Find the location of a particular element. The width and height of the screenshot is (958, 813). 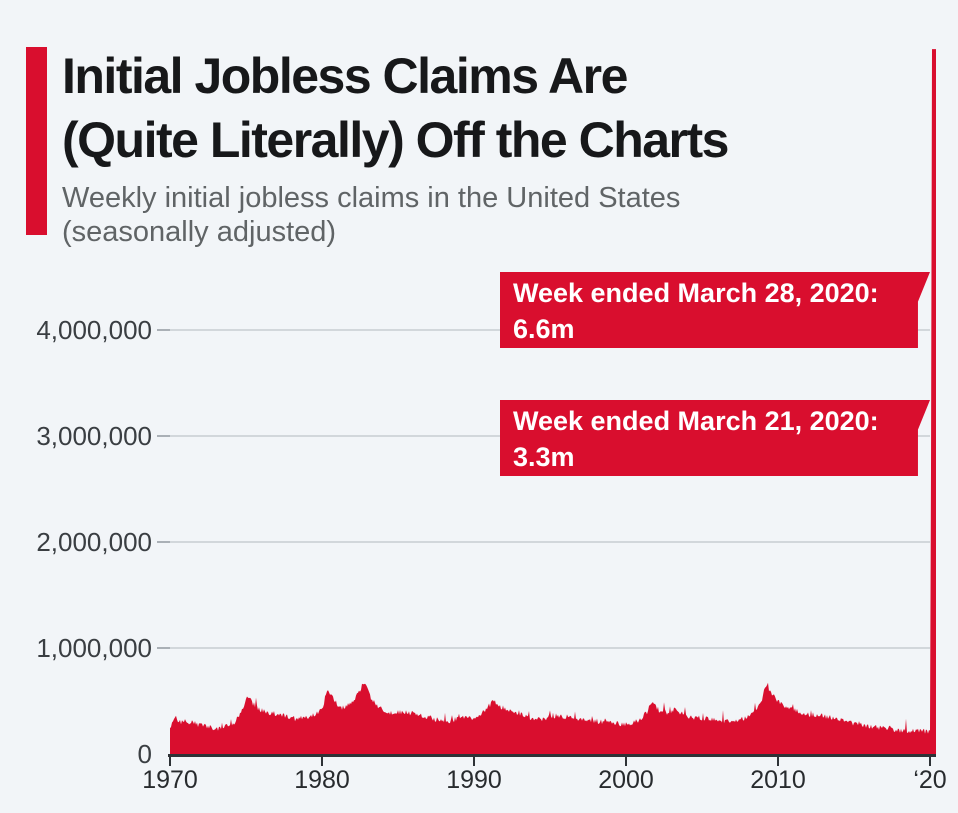

y-axis-label: 2,000,000 is located at coordinates (94, 542).